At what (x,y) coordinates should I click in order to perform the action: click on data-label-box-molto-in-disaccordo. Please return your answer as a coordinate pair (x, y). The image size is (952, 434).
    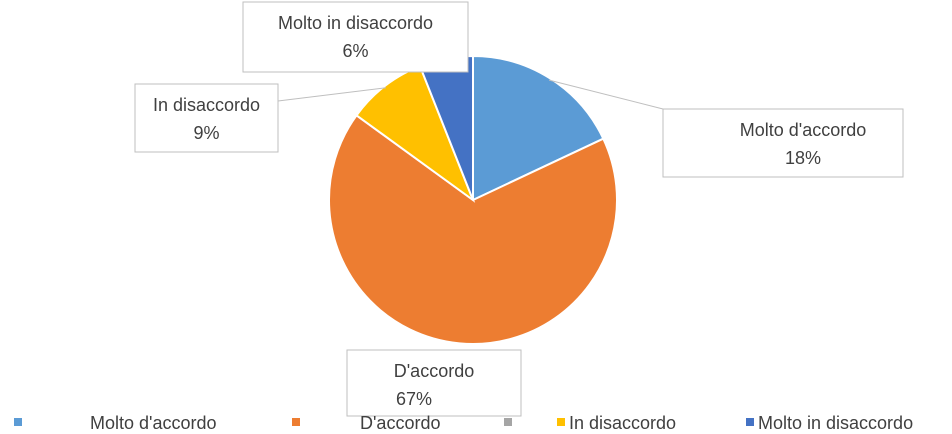
    Looking at the image, I should click on (355, 37).